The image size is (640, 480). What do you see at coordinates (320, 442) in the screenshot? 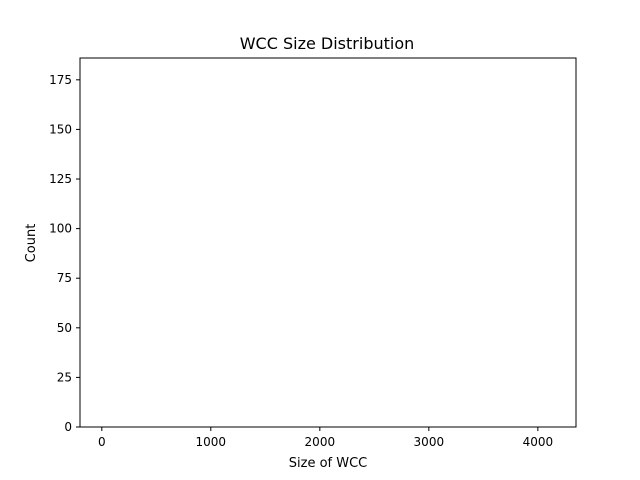
I see `x-tick-label: 2000` at bounding box center [320, 442].